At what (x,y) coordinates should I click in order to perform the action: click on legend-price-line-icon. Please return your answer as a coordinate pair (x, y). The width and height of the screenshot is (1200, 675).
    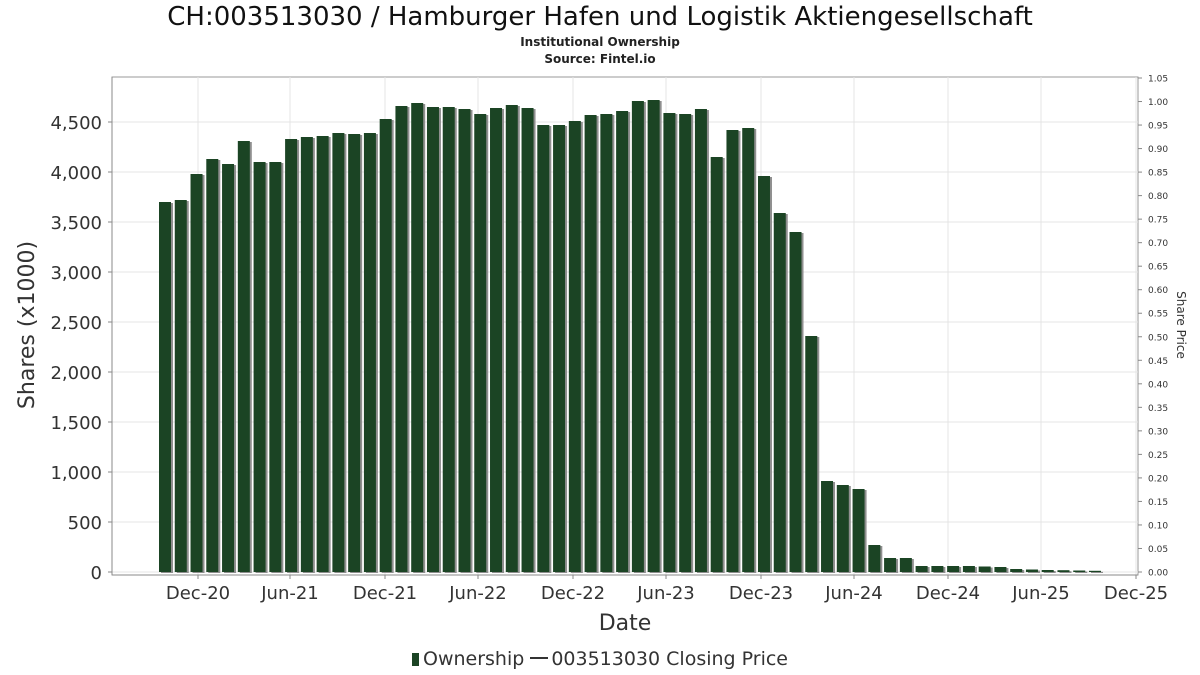
    Looking at the image, I should click on (539, 658).